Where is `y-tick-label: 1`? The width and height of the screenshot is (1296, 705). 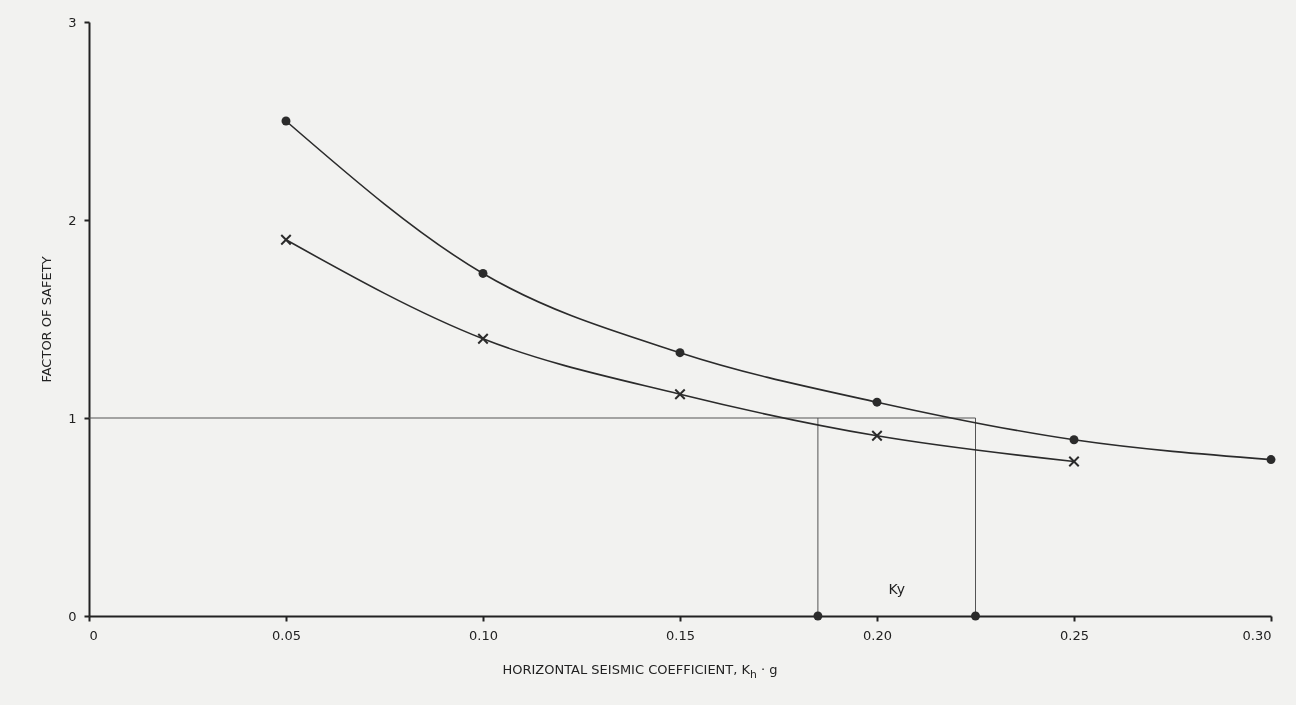 y-tick-label: 1 is located at coordinates (72, 418).